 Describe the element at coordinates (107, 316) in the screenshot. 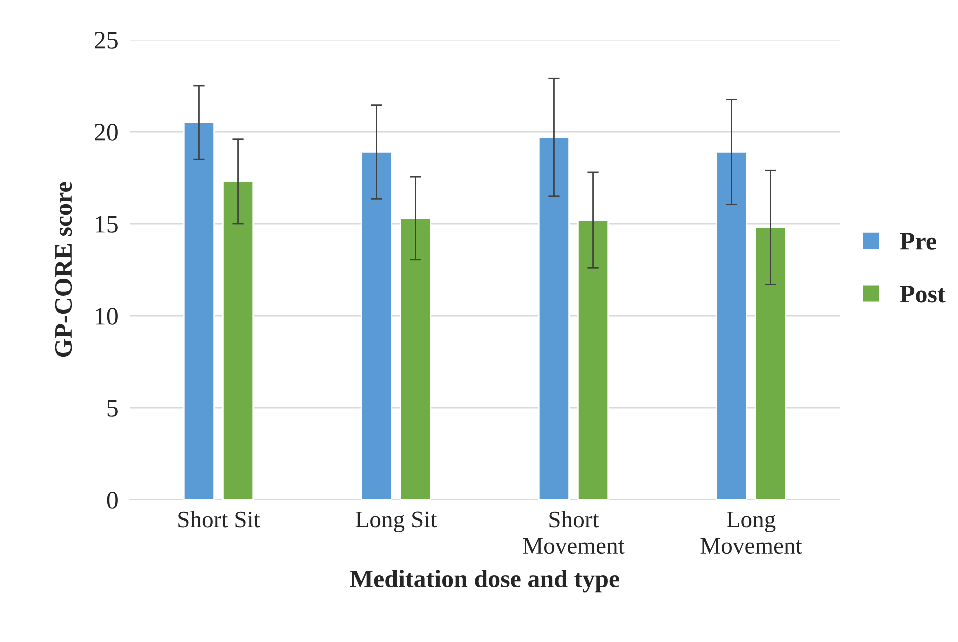

I see `y-tick-label: 10` at that location.